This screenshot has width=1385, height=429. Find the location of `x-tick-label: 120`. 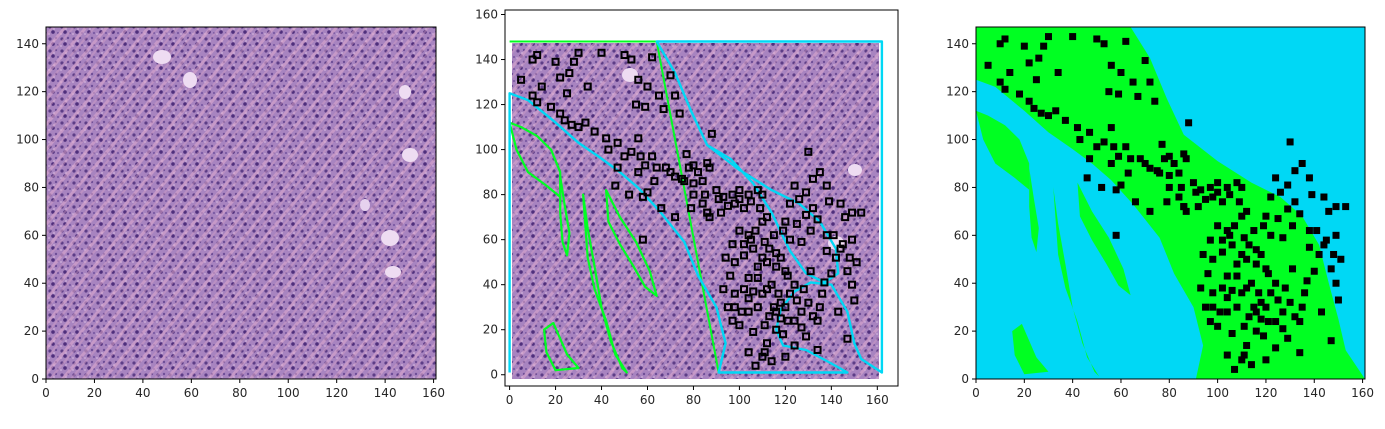

x-tick-label: 120 is located at coordinates (336, 393).